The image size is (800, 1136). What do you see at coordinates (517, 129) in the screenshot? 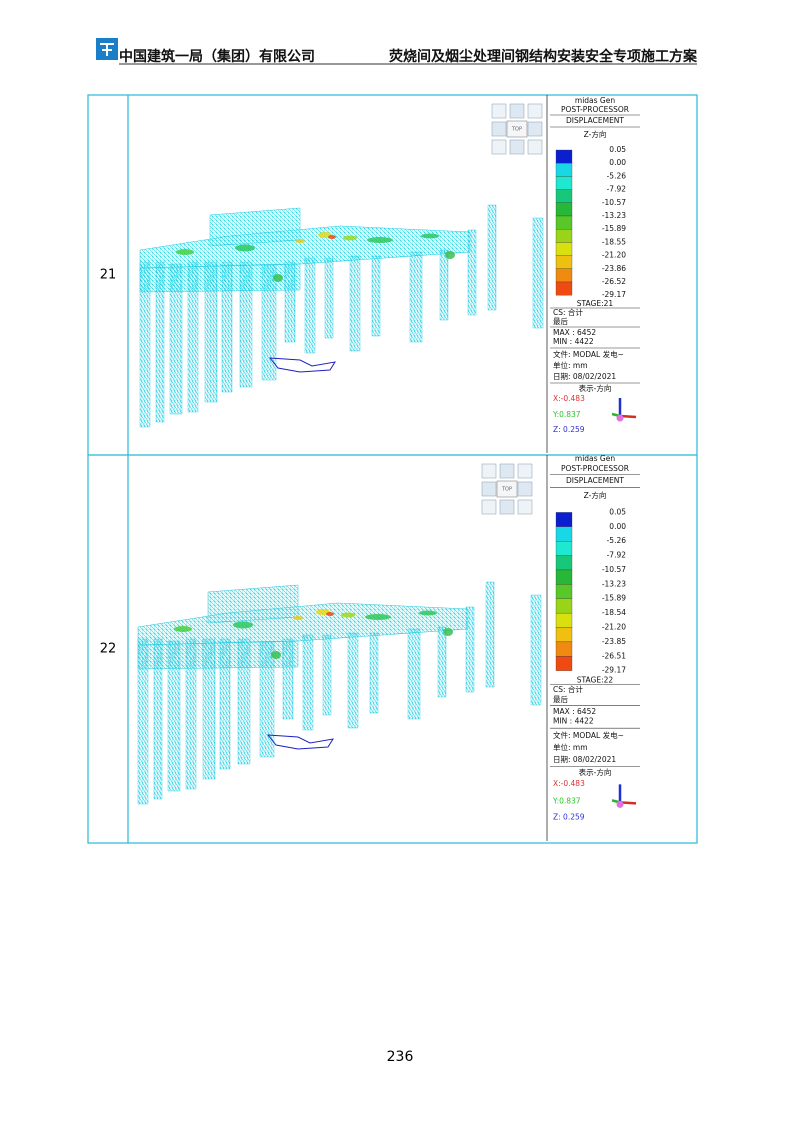
I see `view-cube: TOP` at bounding box center [517, 129].